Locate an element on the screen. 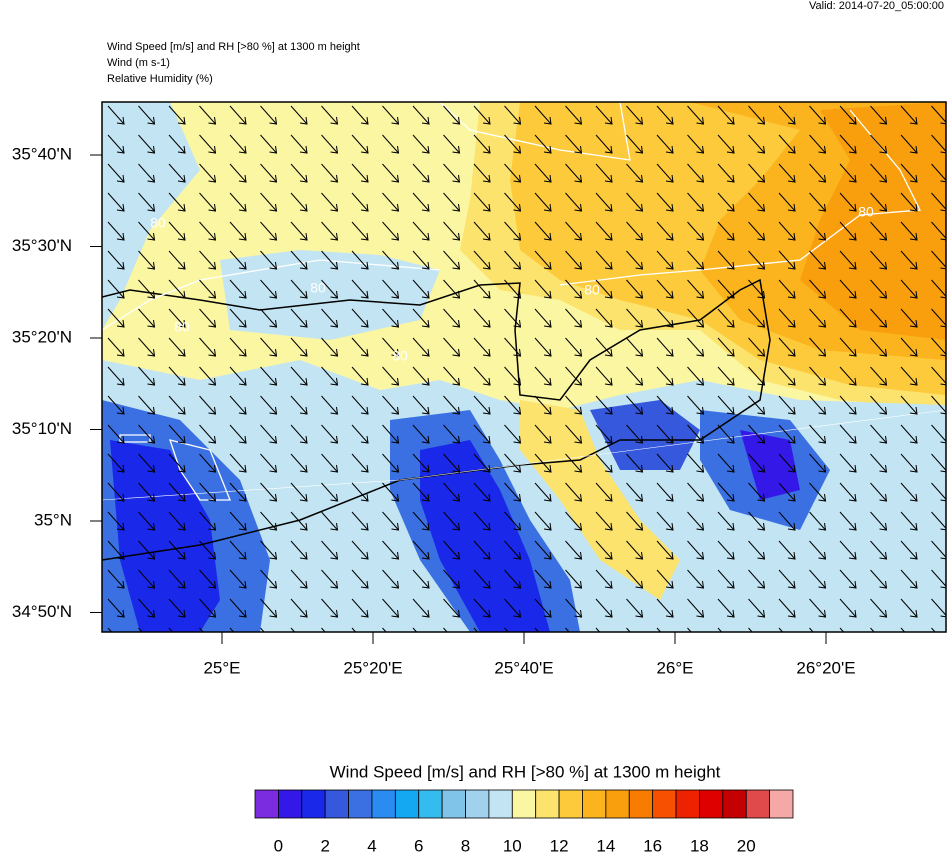 This screenshot has width=948, height=854. lon-label: 26°20'E is located at coordinates (825, 667).